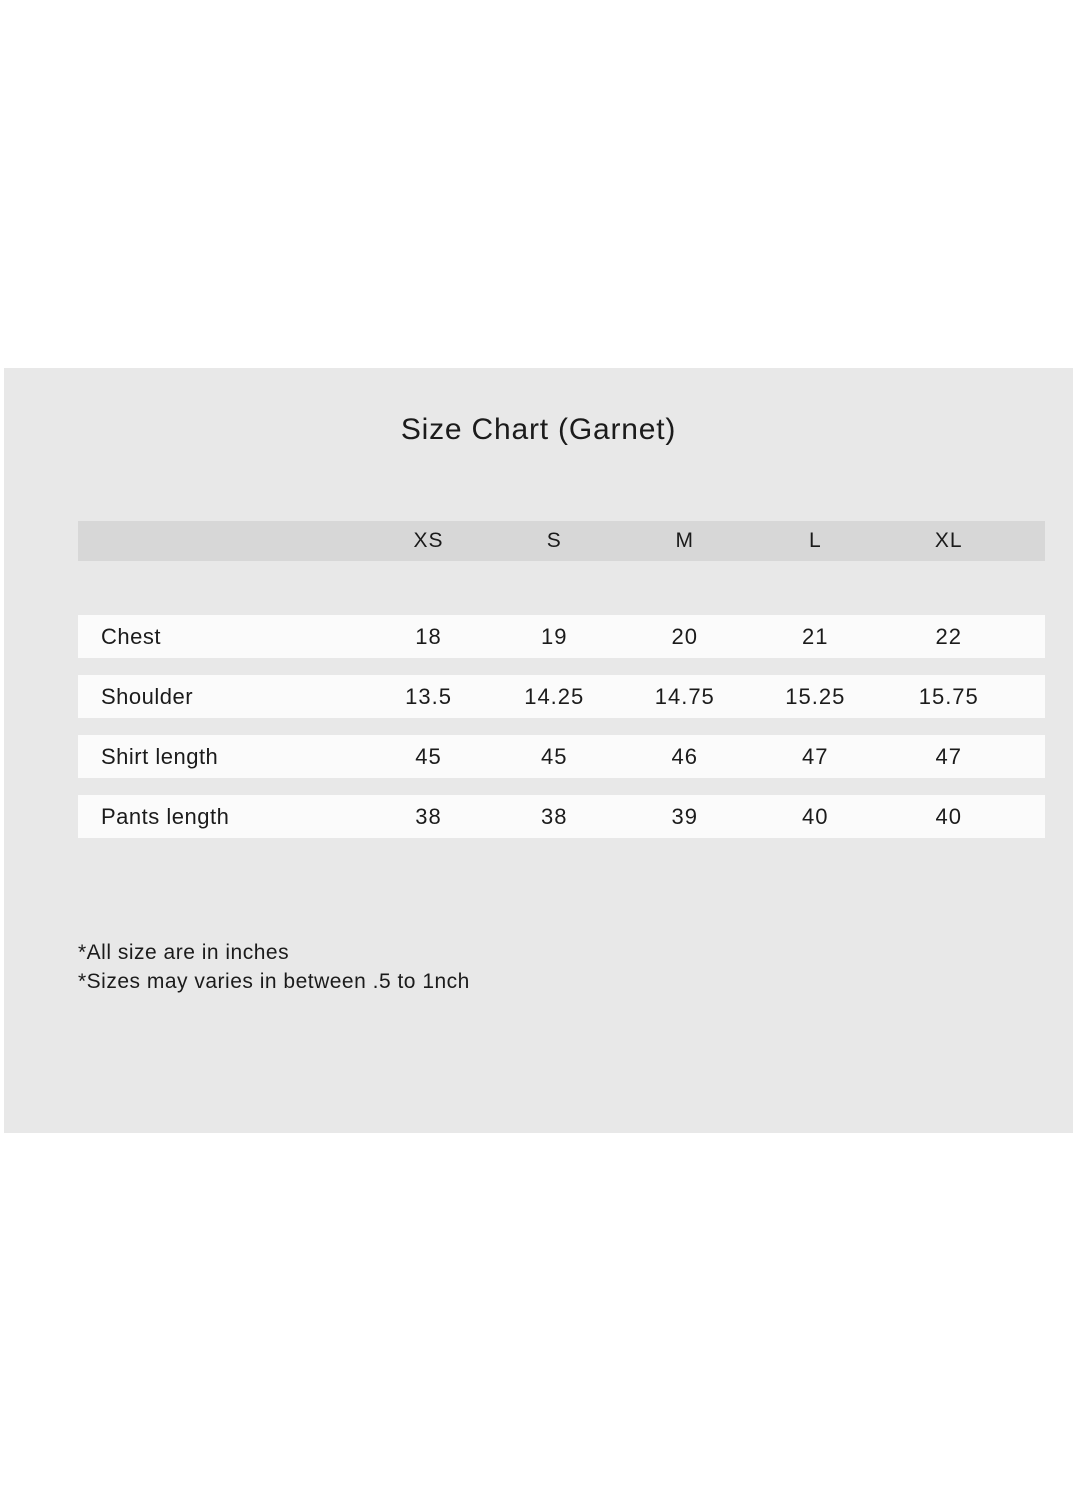 Image resolution: width=1080 pixels, height=1503 pixels. Describe the element at coordinates (561, 588) in the screenshot. I see `header-gap` at that location.